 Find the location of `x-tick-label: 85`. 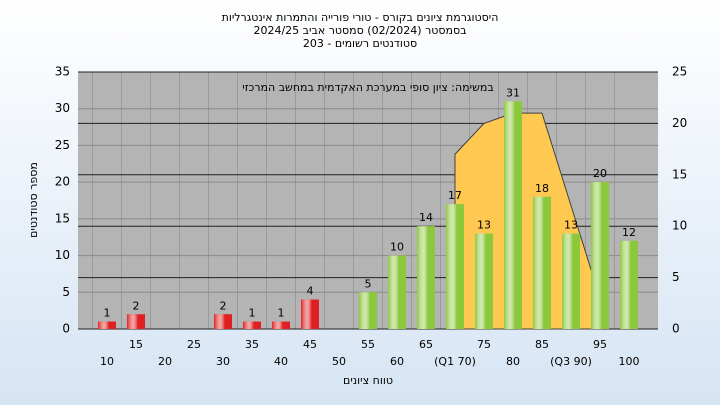

x-tick-label: 85 is located at coordinates (542, 344).